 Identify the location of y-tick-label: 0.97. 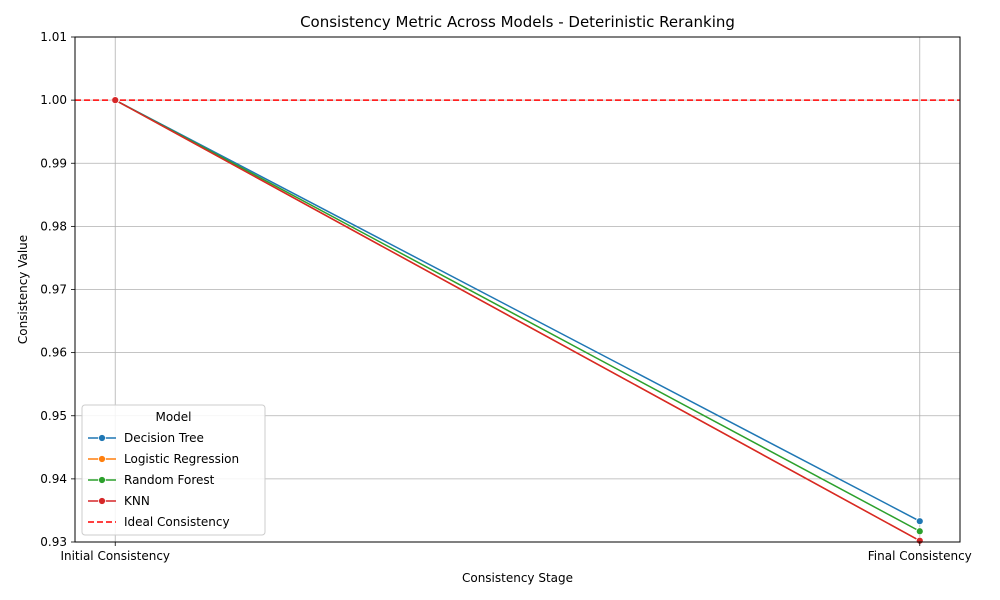
(53, 290).